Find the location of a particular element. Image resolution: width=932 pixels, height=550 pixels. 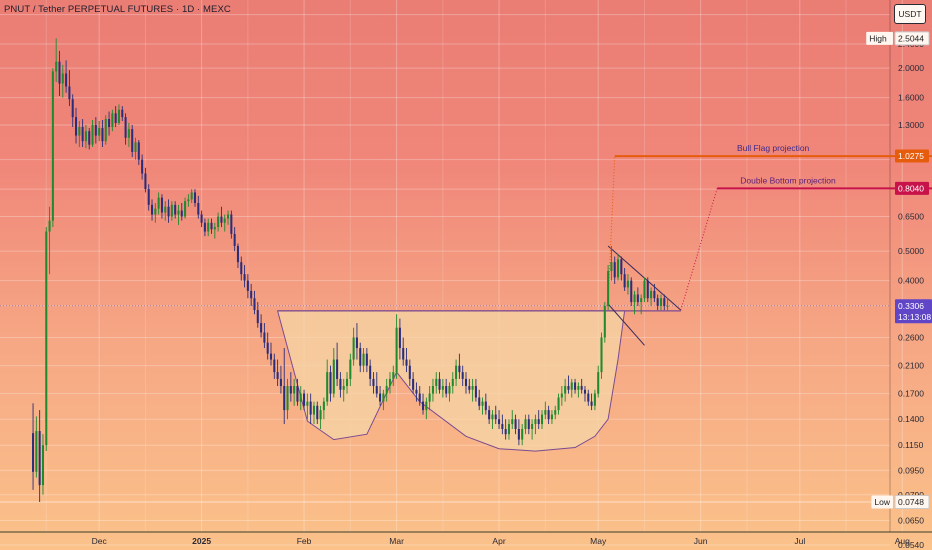

x-tick-label: Jul is located at coordinates (799, 541).